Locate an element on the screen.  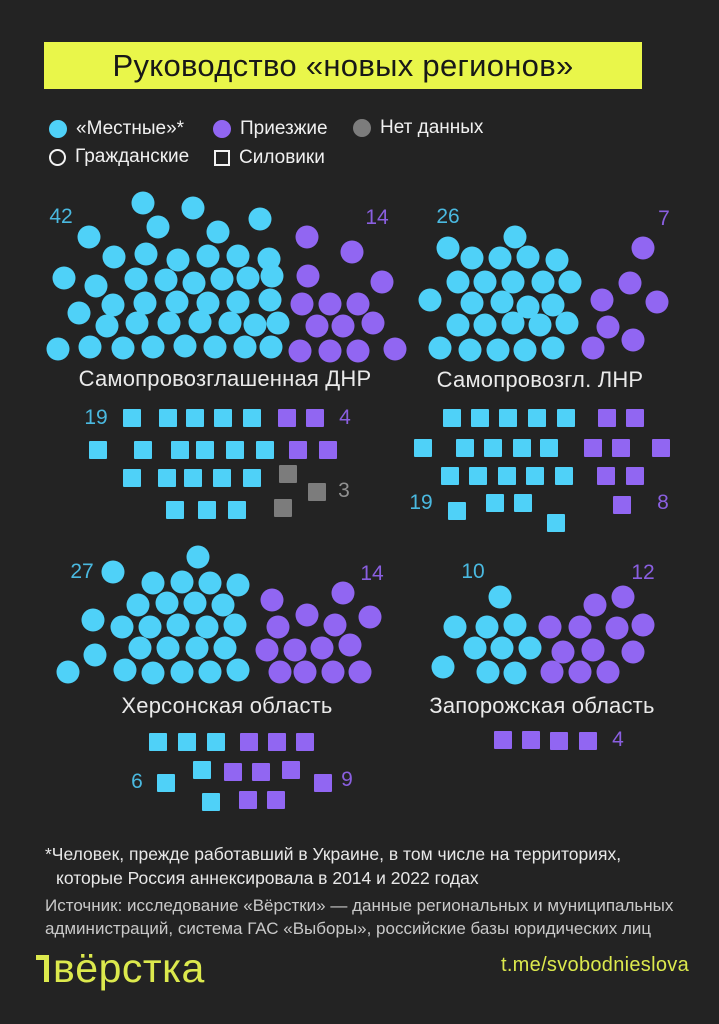
legend-item-local: «Местные»* is located at coordinates (116, 129).